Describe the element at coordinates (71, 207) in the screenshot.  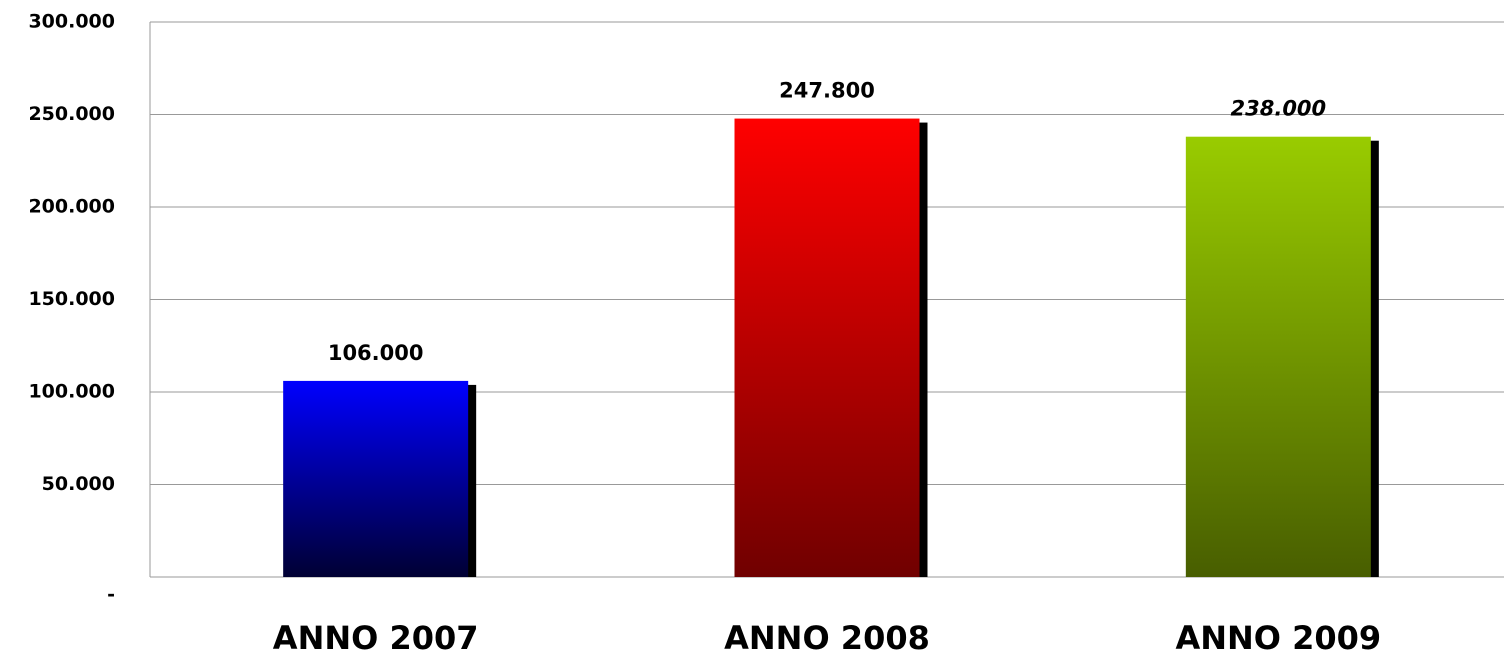
I see `y-tick-label: 200.000` at that location.